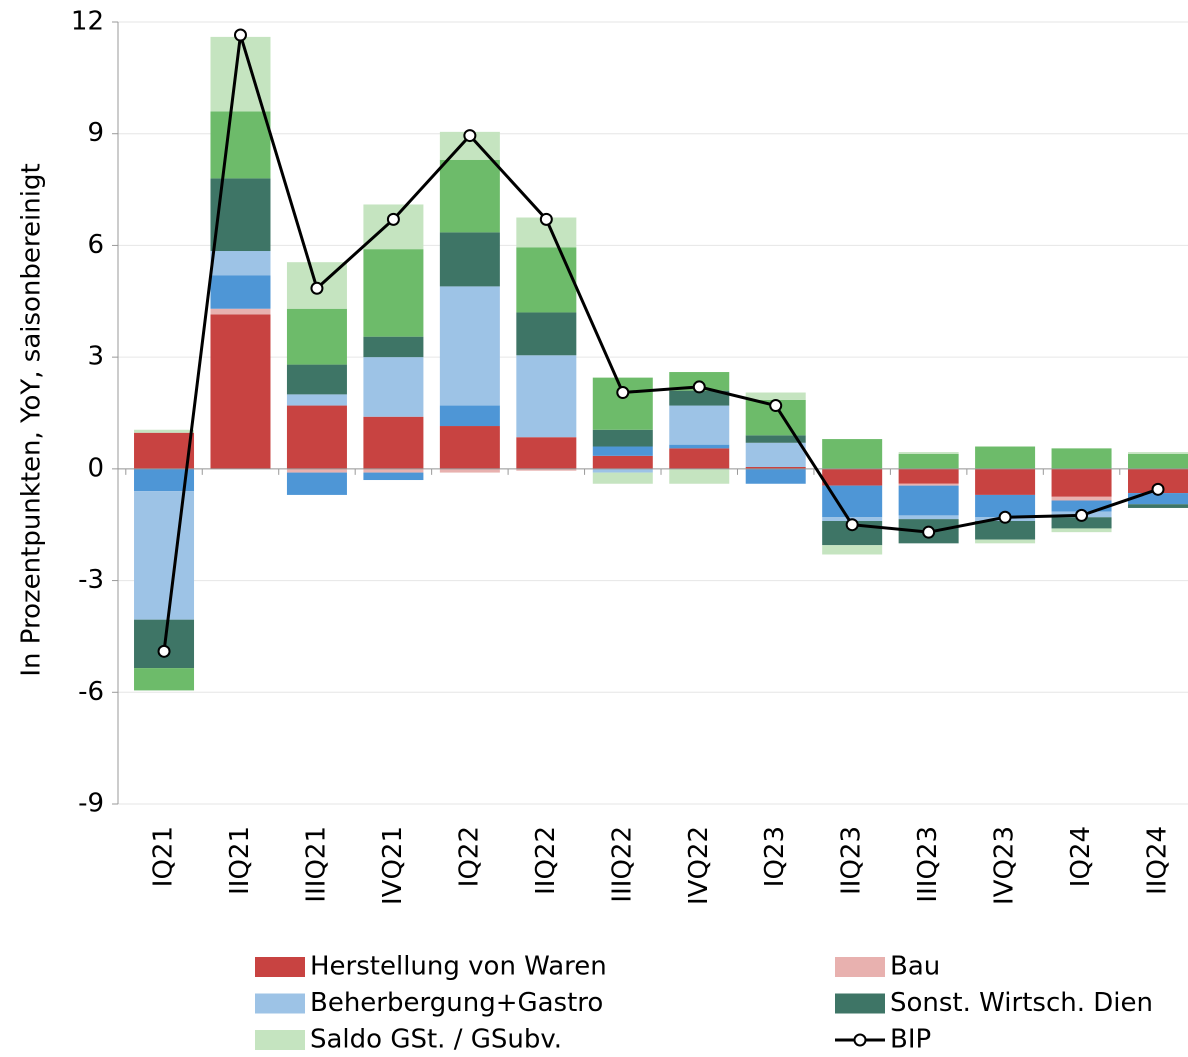  Describe the element at coordinates (95, 133) in the screenshot. I see `y-tick-label: 9` at that location.